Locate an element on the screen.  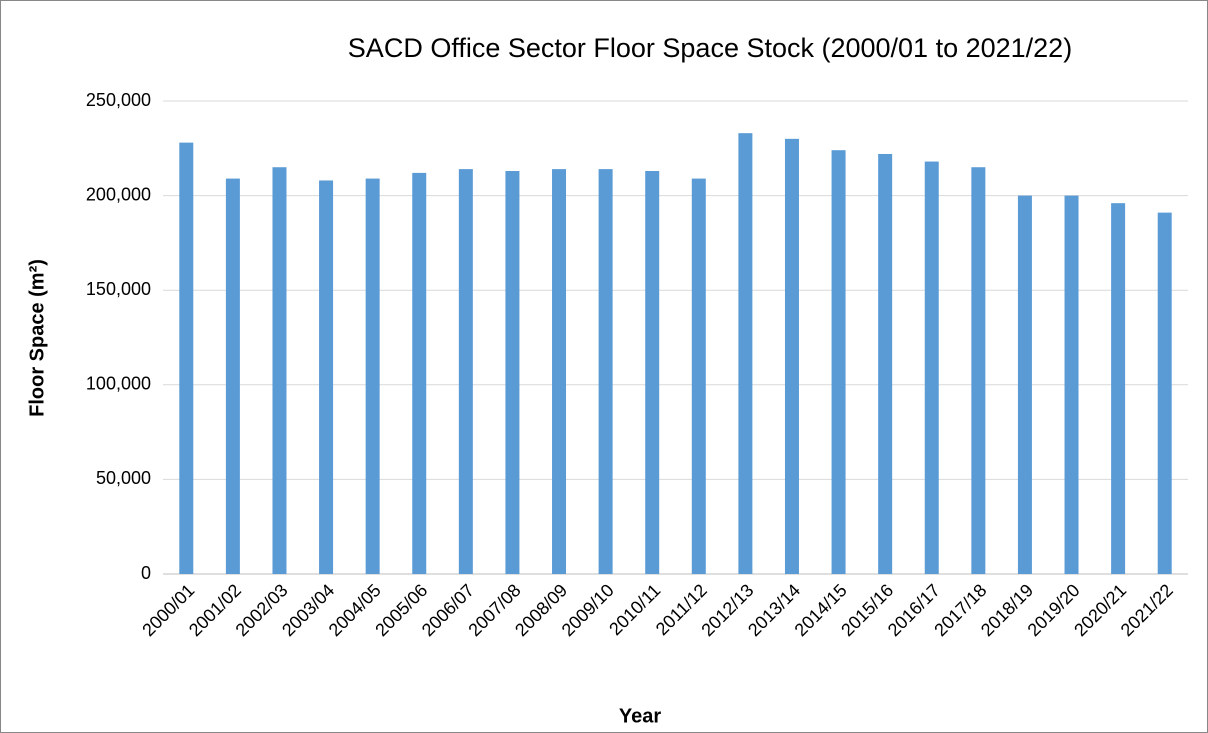
y-tick-label: 250,000 is located at coordinates (118, 100).